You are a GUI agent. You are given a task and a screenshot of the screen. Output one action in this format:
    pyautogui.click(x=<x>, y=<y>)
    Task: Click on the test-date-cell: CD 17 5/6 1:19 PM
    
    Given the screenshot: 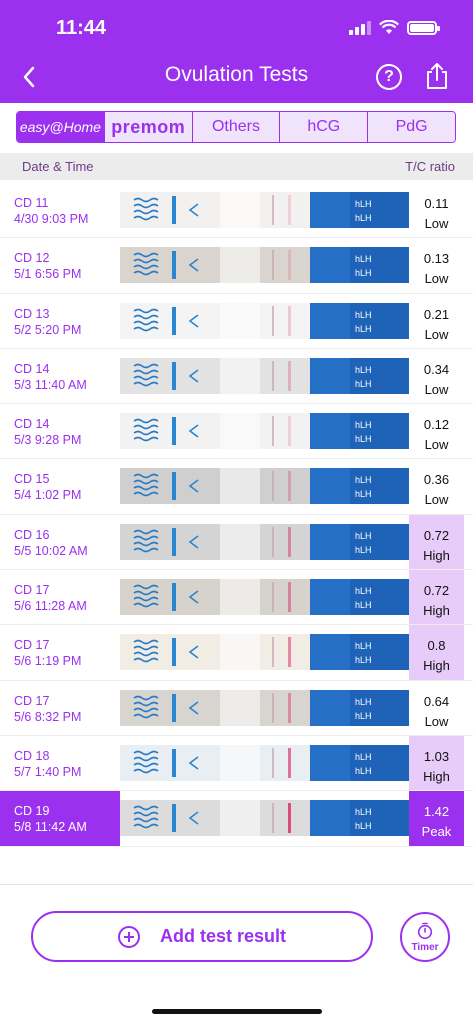 What is the action you would take?
    pyautogui.click(x=60, y=652)
    